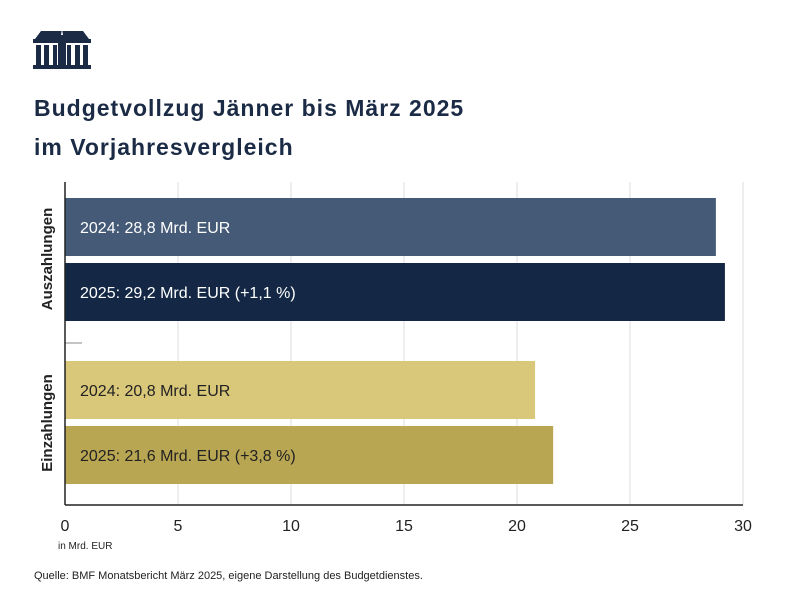 The width and height of the screenshot is (800, 600). Describe the element at coordinates (62, 49) in the screenshot. I see `parliament-logo-icon` at that location.